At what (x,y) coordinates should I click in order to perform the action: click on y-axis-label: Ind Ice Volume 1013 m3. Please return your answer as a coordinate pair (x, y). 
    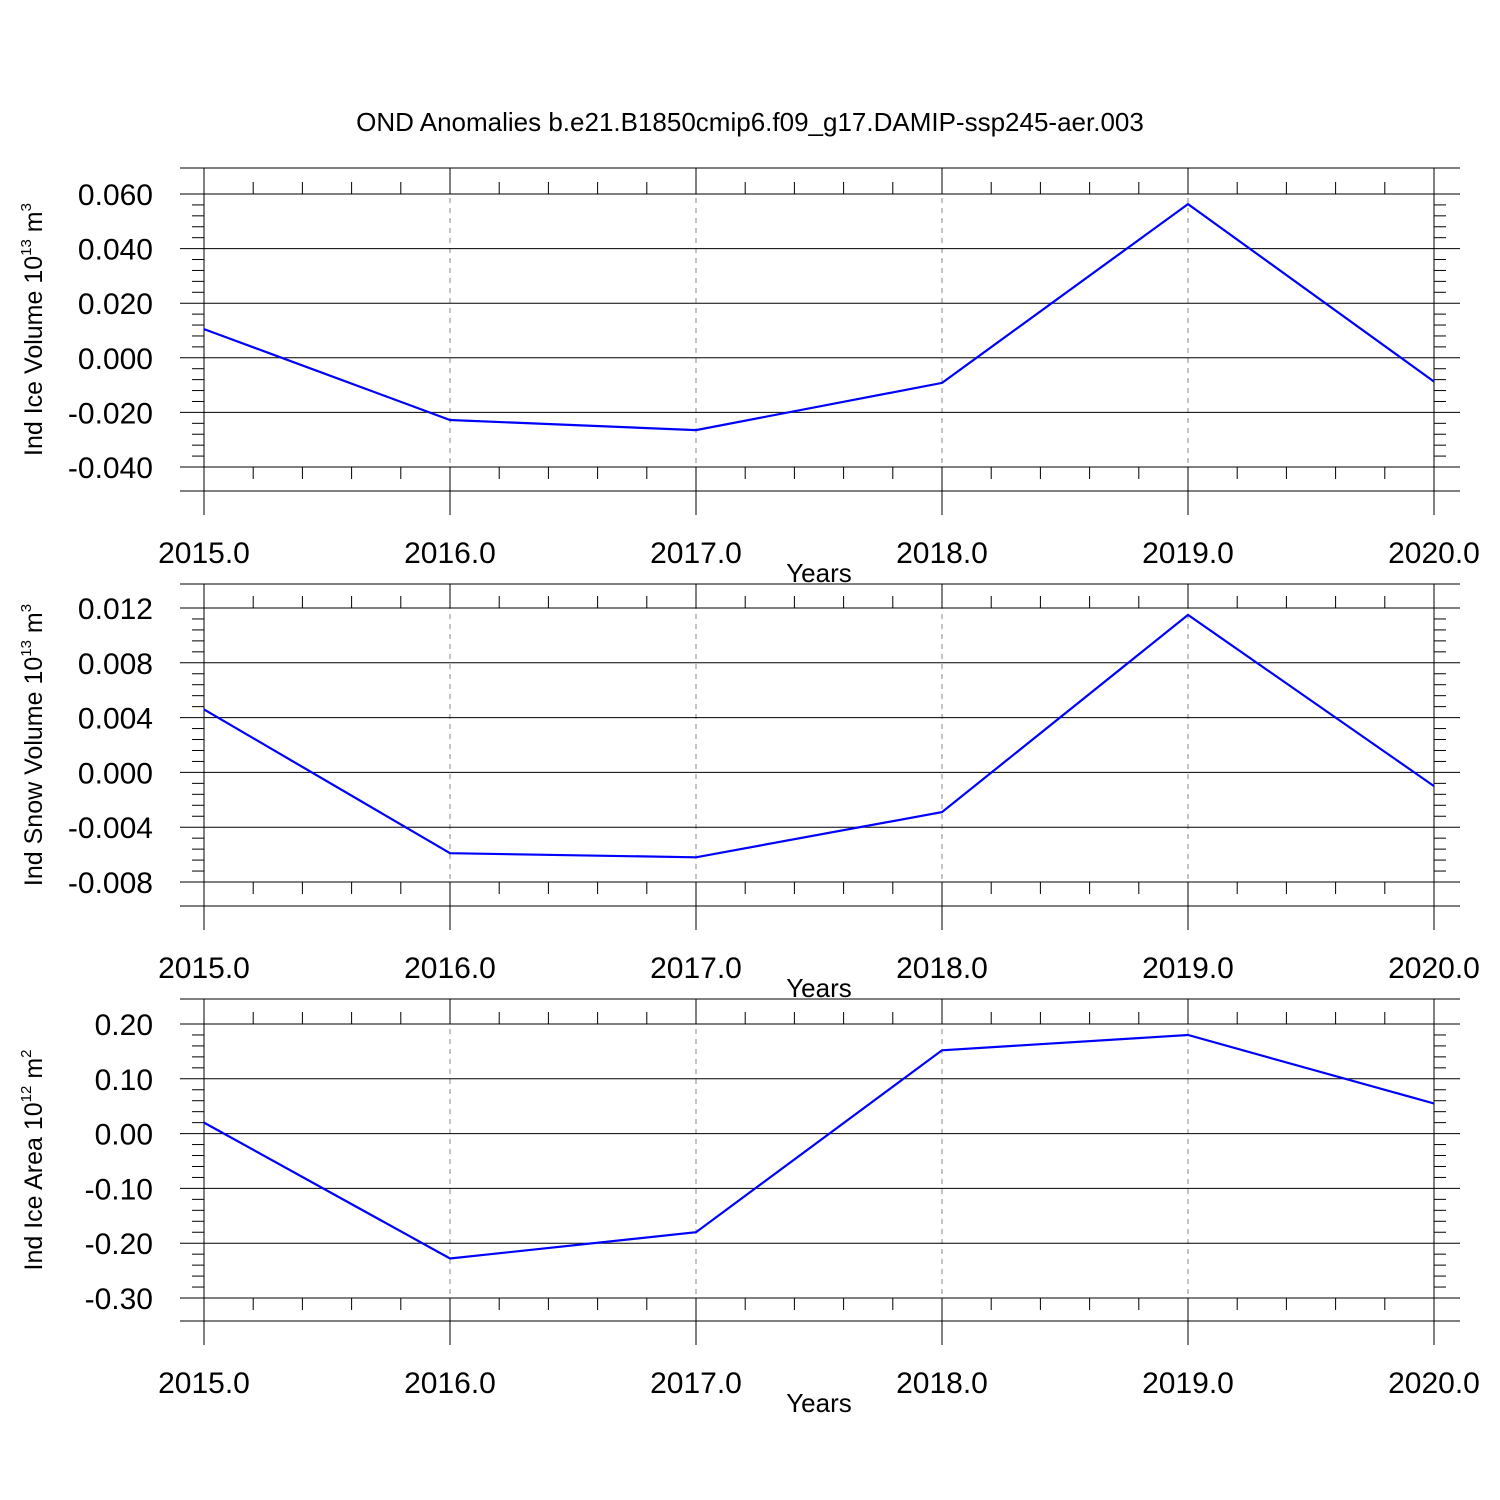
    Looking at the image, I should click on (33, 329).